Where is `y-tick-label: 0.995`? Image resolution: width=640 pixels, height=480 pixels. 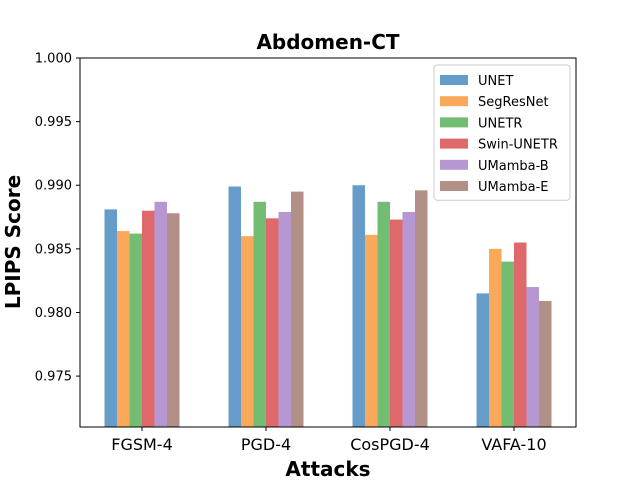
y-tick-label: 0.995 is located at coordinates (53, 122).